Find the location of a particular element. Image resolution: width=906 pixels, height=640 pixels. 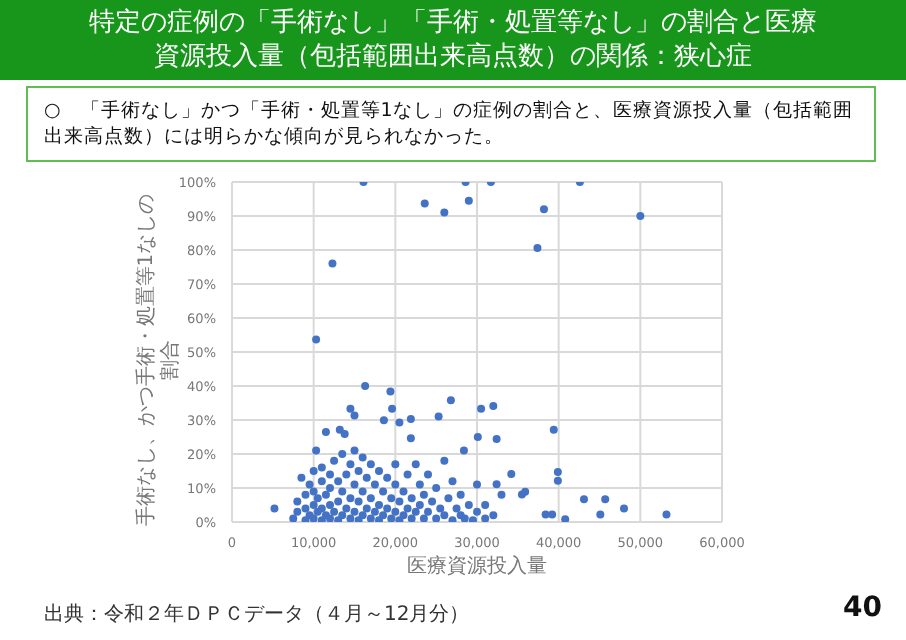

source-note: 出典：令和２年ＤＰＣデータ（４月～12月分） is located at coordinates (257, 614).